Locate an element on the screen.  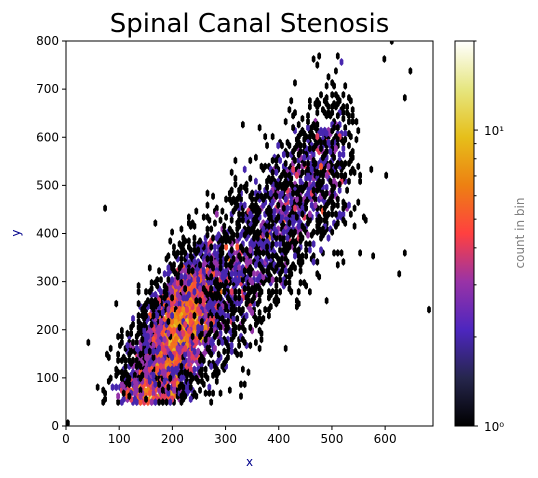
y-tick-label: 400 is located at coordinates (47, 234).